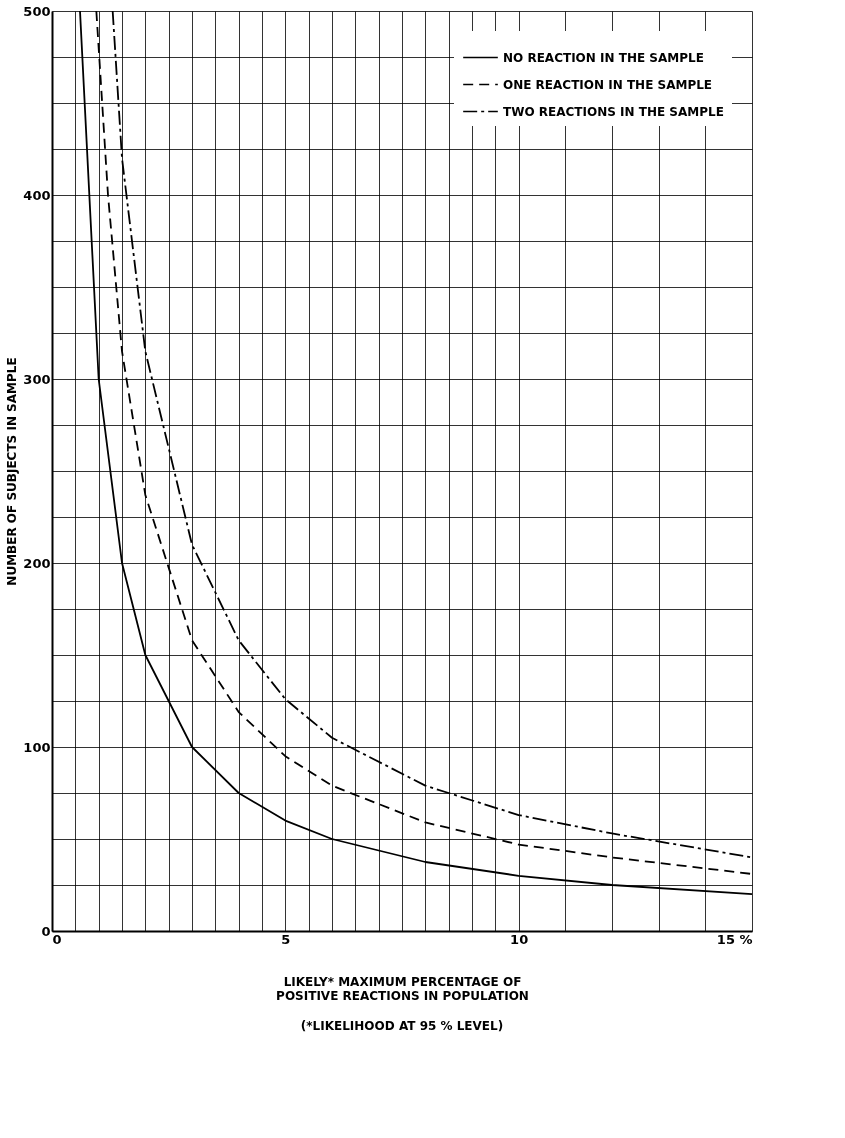 The image size is (845, 1138). I want to click on text: (*LIKELIHOOD AT 95 % LEVEL), so click(402, 1026).